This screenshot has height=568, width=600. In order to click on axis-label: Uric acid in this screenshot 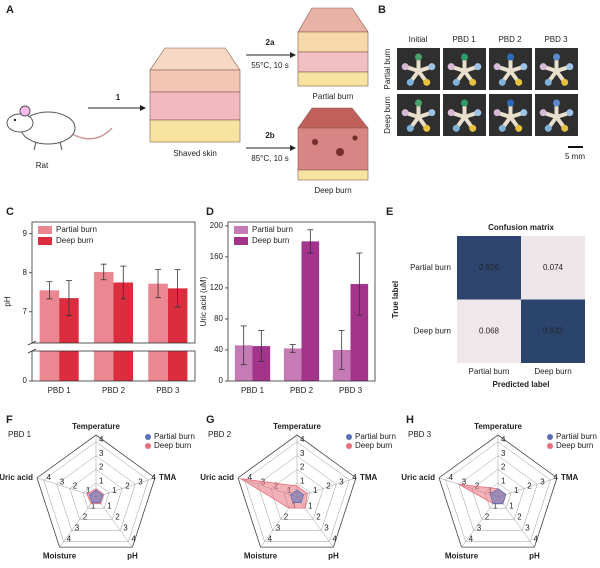, I will do `click(16, 477)`.